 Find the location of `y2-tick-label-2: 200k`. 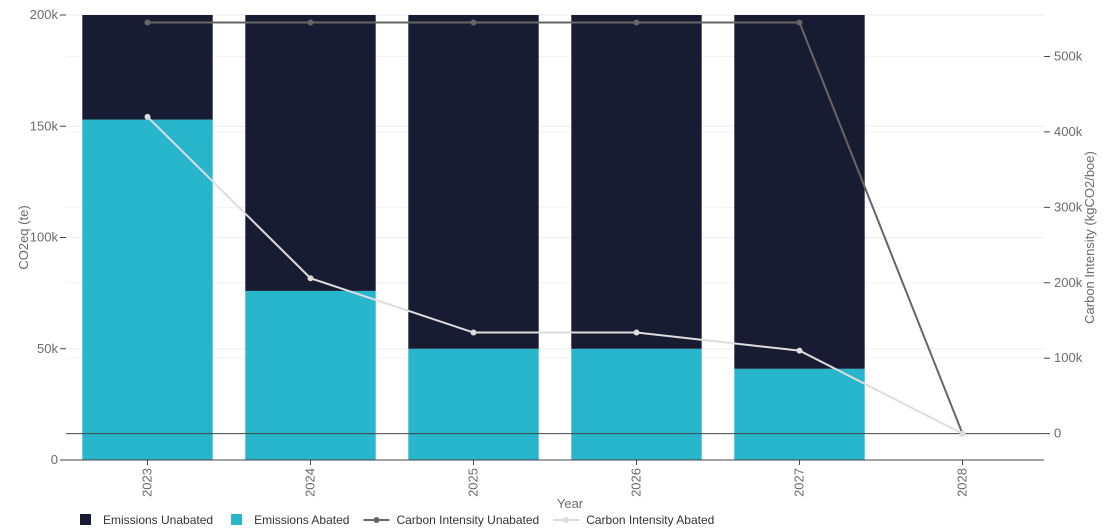

y2-tick-label-2: 200k is located at coordinates (1068, 282).